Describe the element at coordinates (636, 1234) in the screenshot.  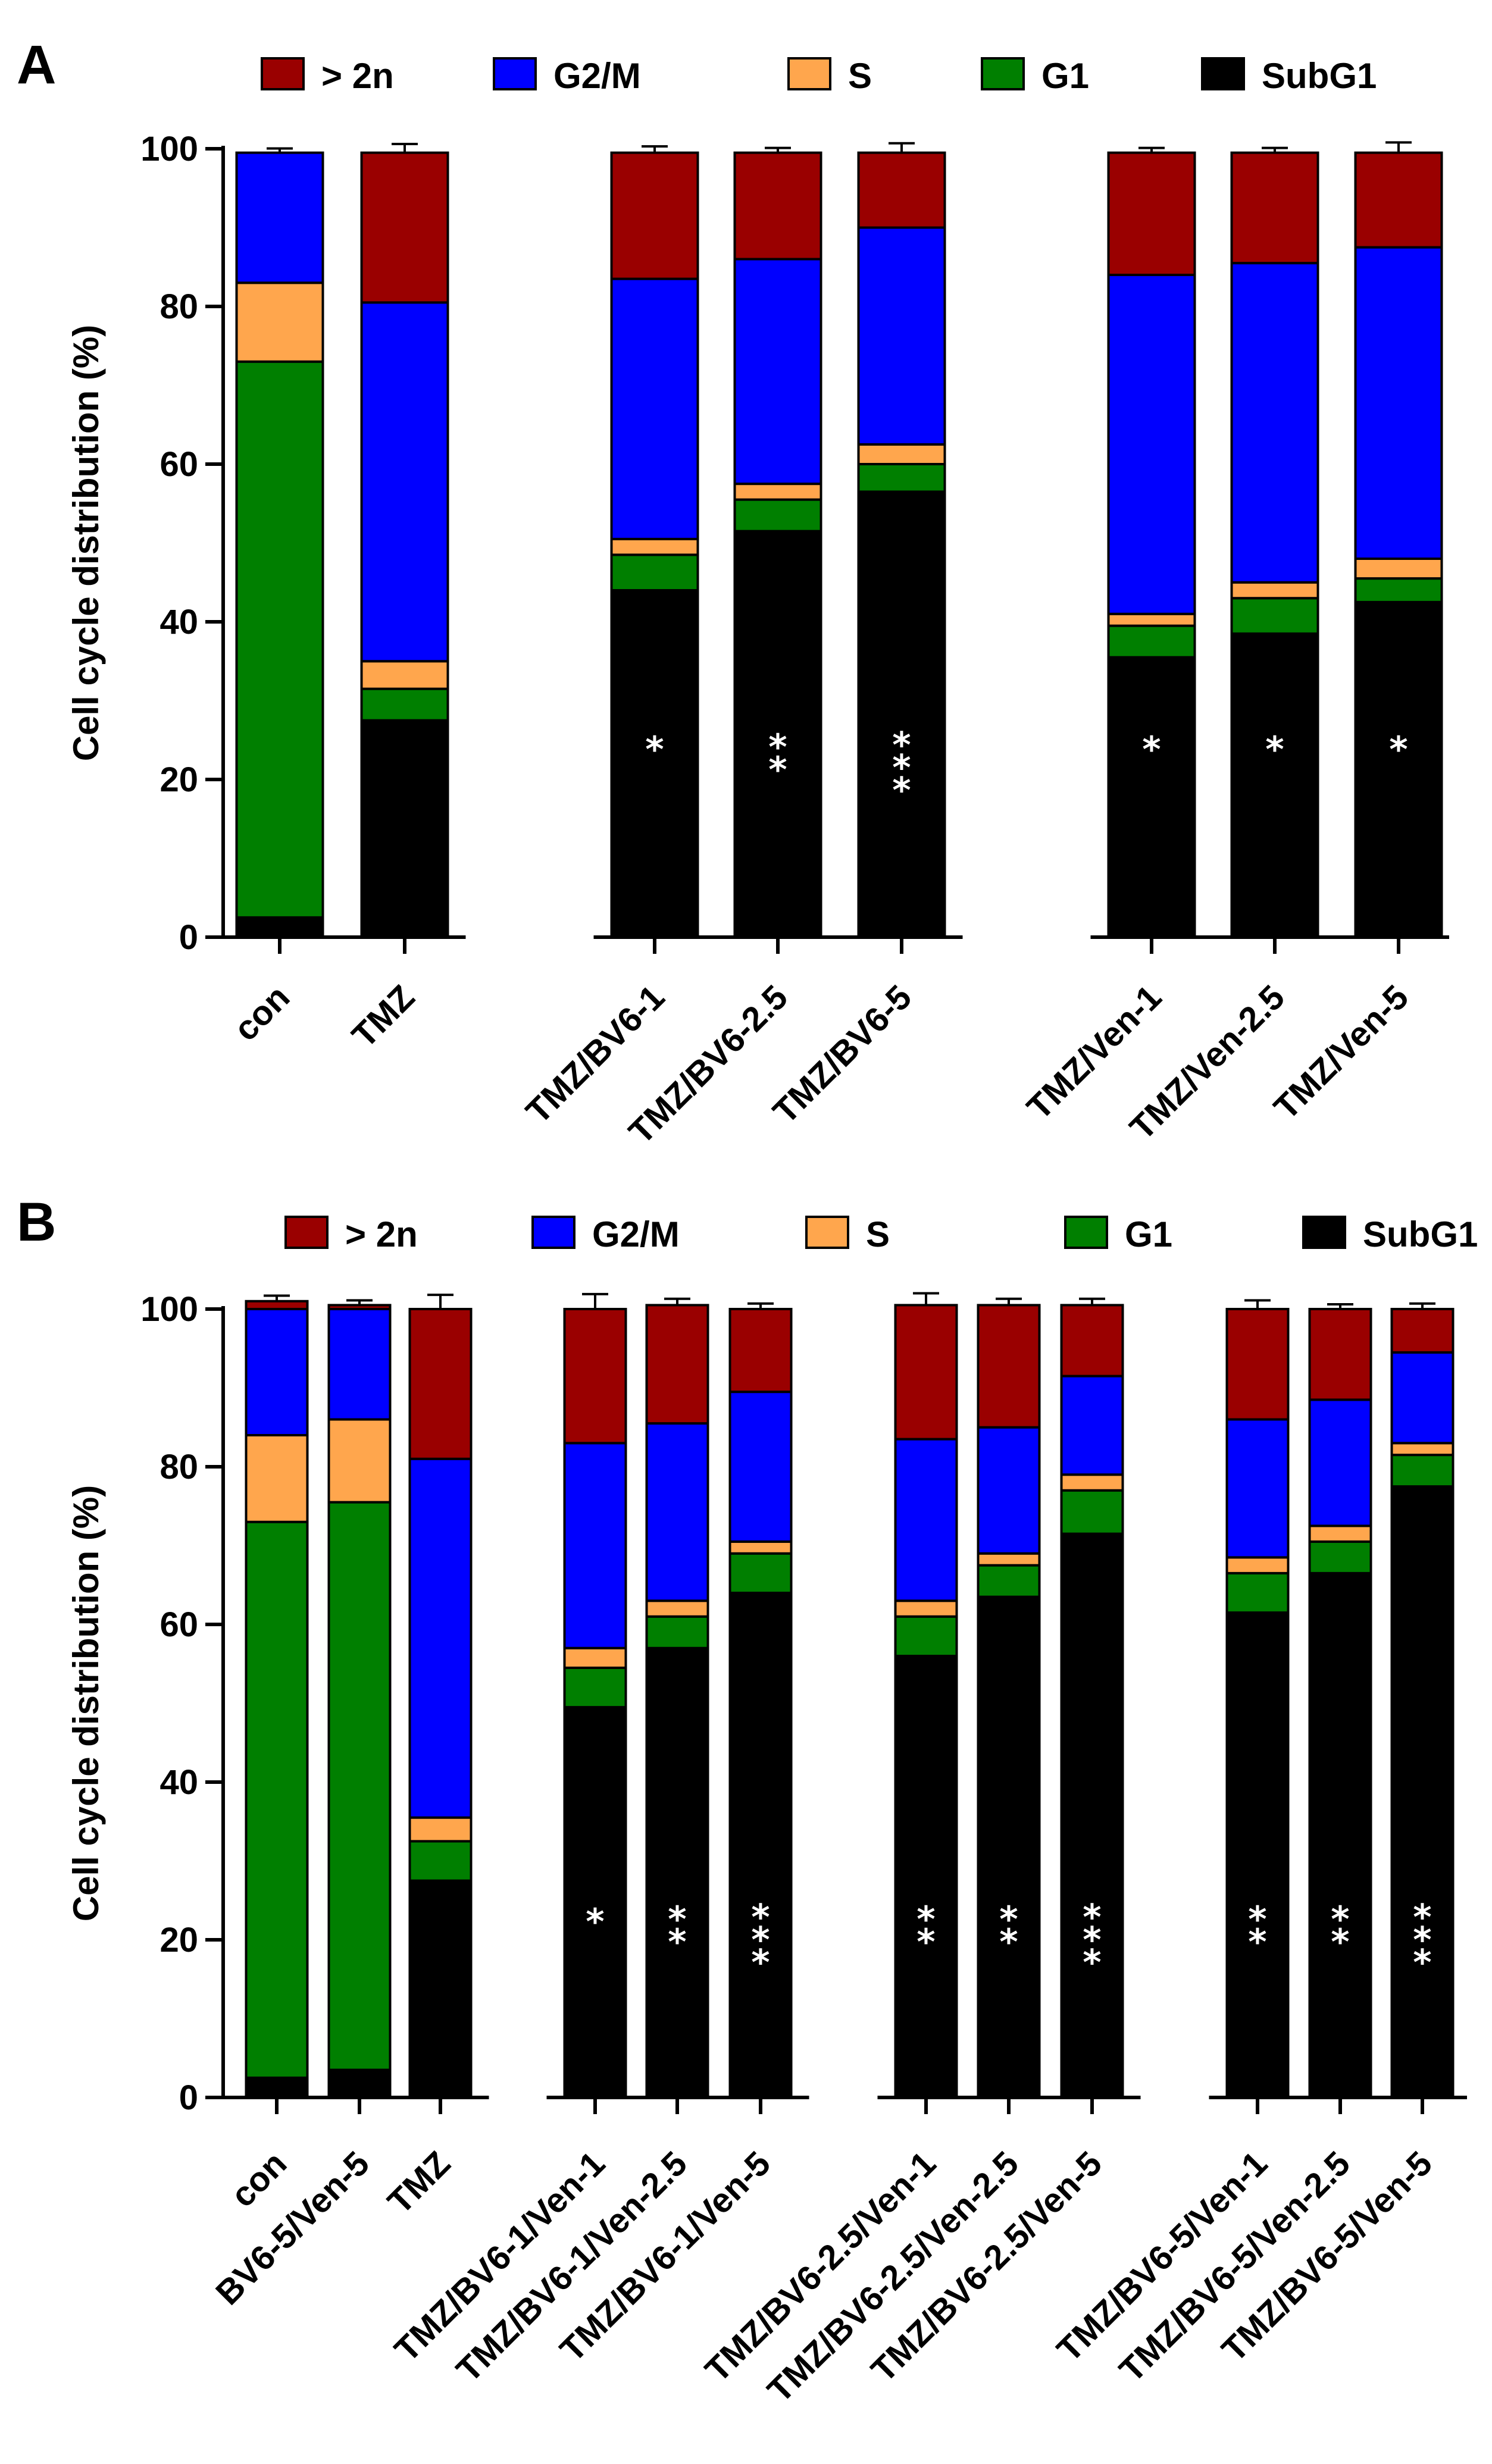
I see `legend-label: G2/M` at that location.